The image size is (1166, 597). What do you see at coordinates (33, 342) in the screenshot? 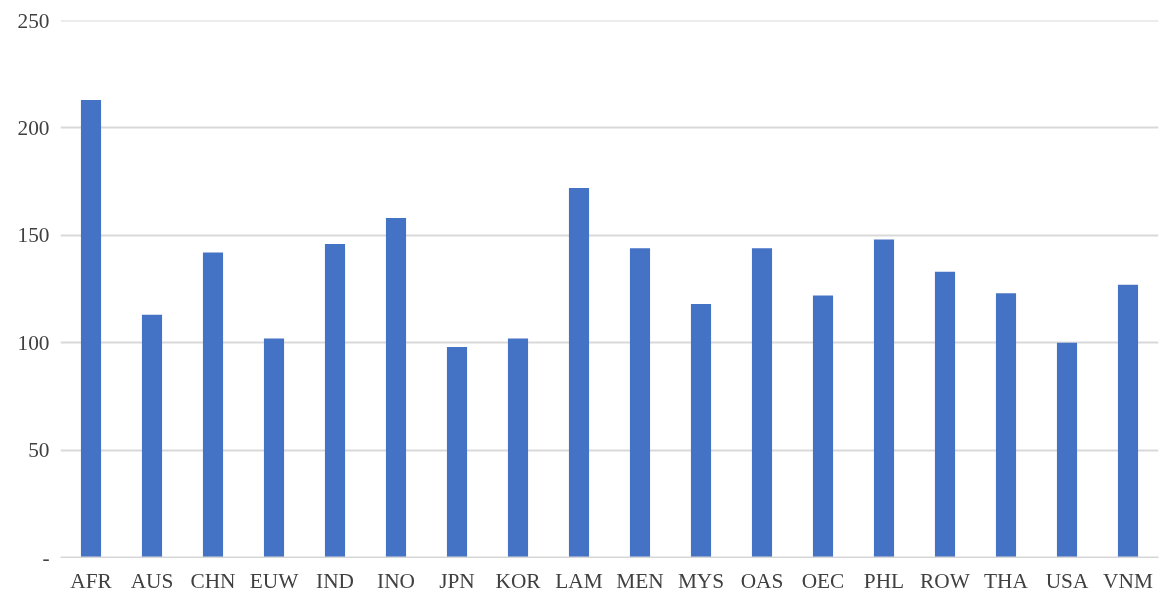
I see `y-tick-label: 100` at bounding box center [33, 342].